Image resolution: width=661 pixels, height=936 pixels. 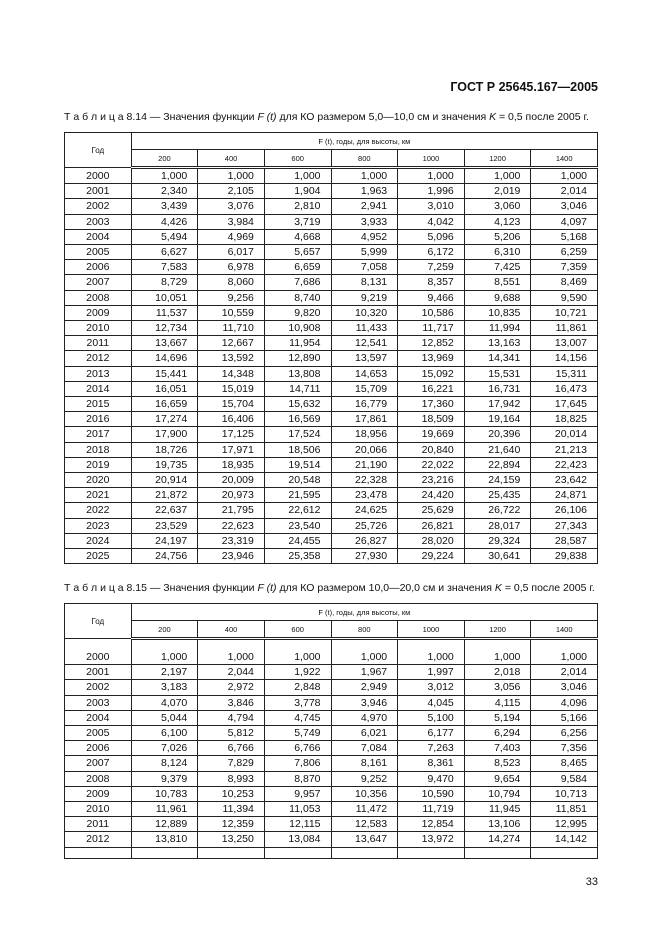 What do you see at coordinates (98, 449) in the screenshot?
I see `year-cell: 2018` at bounding box center [98, 449].